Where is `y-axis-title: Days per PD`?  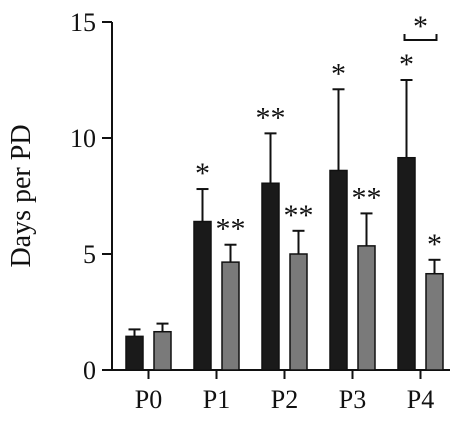 y-axis-title: Days per PD is located at coordinates (21, 195).